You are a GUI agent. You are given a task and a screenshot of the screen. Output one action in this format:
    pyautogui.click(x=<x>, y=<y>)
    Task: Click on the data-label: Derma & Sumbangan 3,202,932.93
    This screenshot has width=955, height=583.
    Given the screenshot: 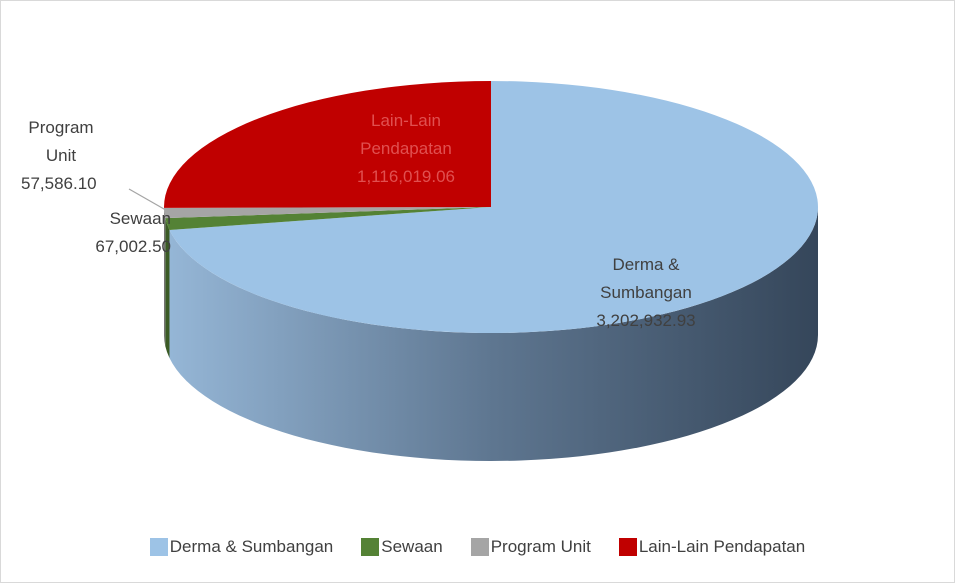 What is the action you would take?
    pyautogui.click(x=646, y=293)
    